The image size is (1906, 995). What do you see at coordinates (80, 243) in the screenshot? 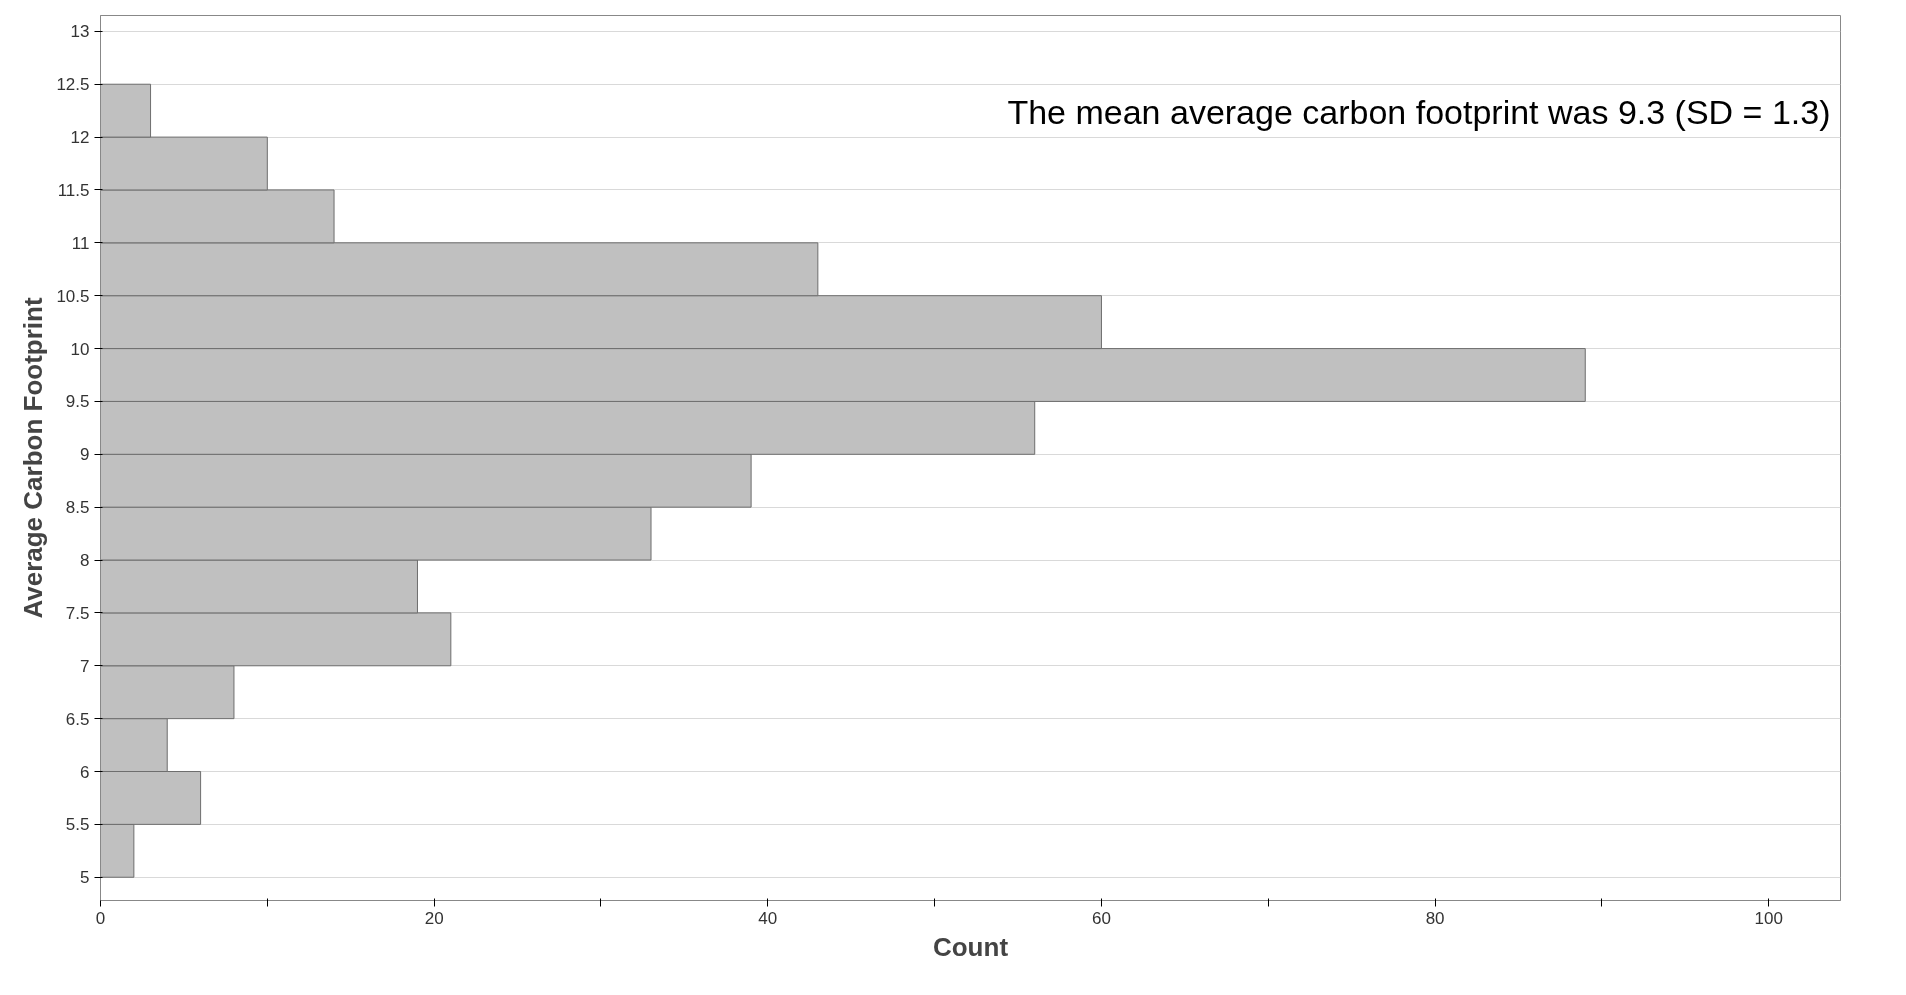
I see `y-tick-label: 11` at bounding box center [80, 243].